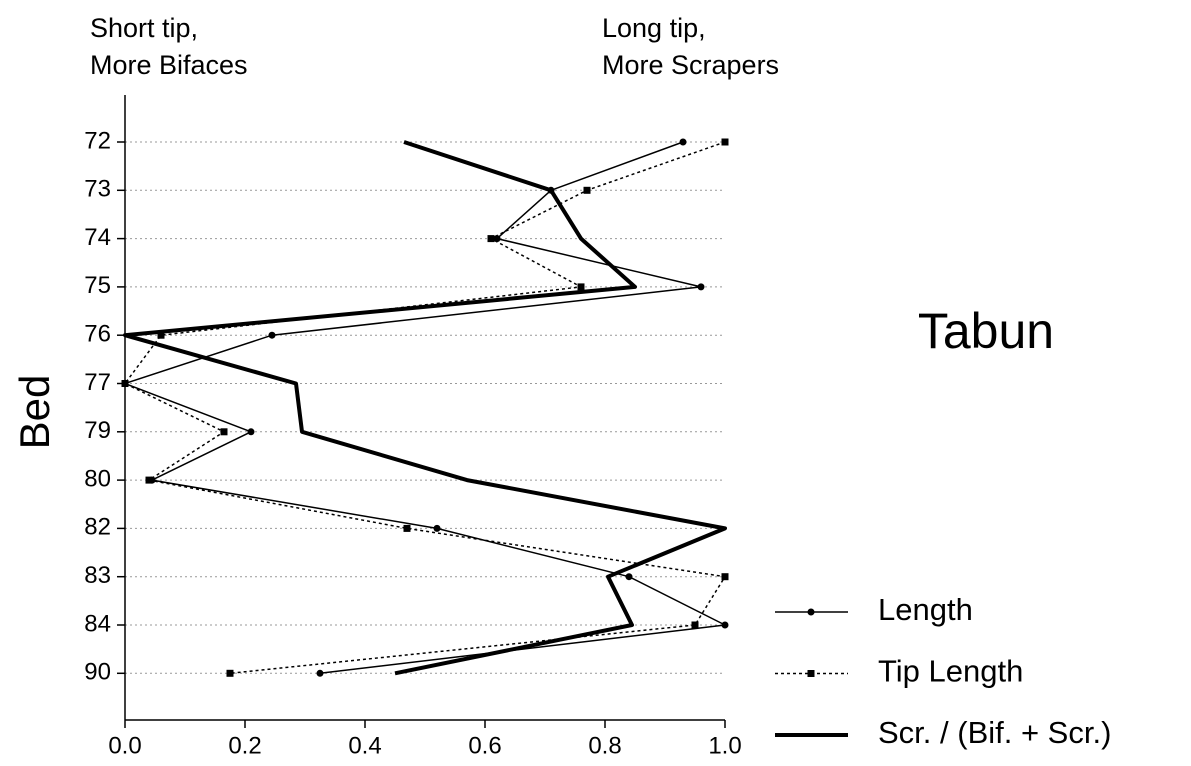 The image size is (1191, 766). I want to click on x-tick-label: 0.6, so click(484, 745).